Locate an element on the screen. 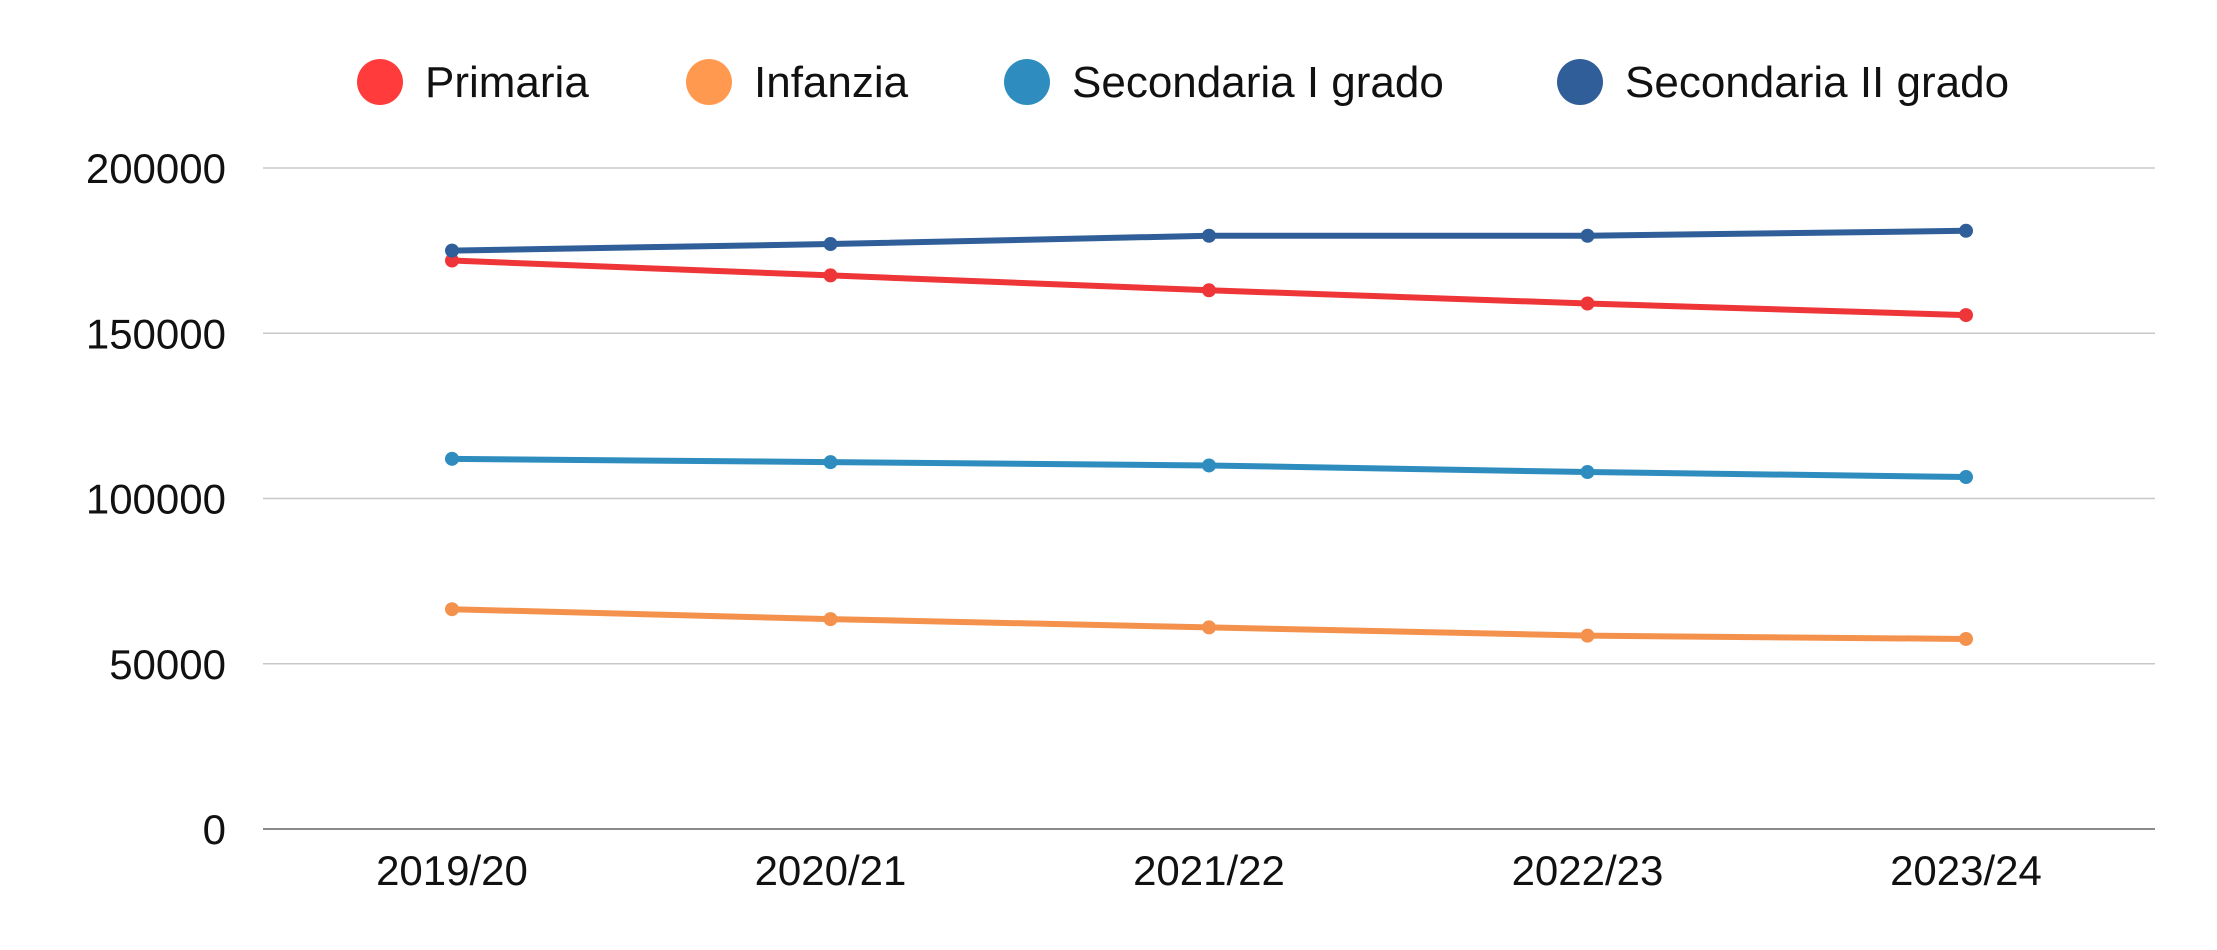 The height and width of the screenshot is (950, 2217). legend-item: Secondaria II grado is located at coordinates (1783, 82).